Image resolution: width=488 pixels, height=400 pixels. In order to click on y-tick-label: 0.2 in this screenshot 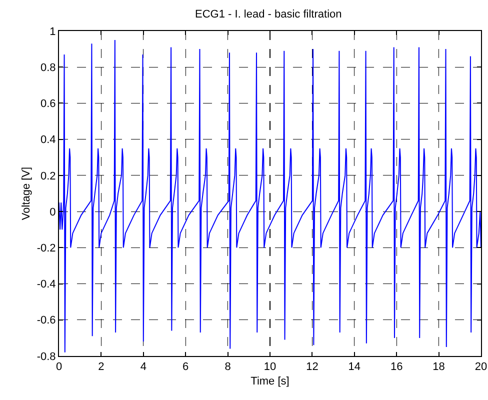, I will do `click(48, 176)`.